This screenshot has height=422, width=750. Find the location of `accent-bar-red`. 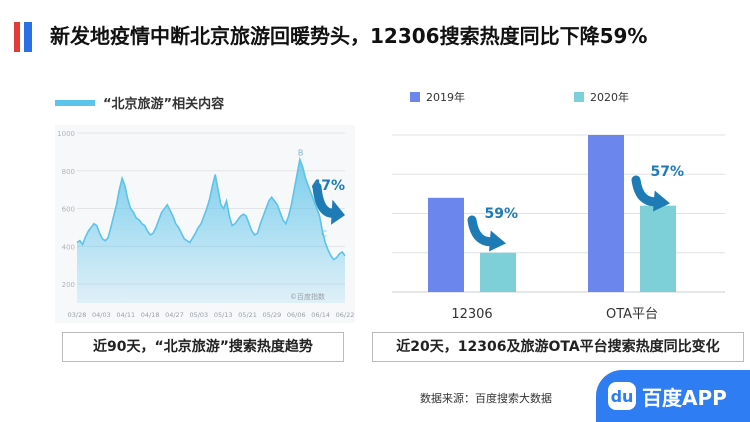

accent-bar-red is located at coordinates (17, 37).